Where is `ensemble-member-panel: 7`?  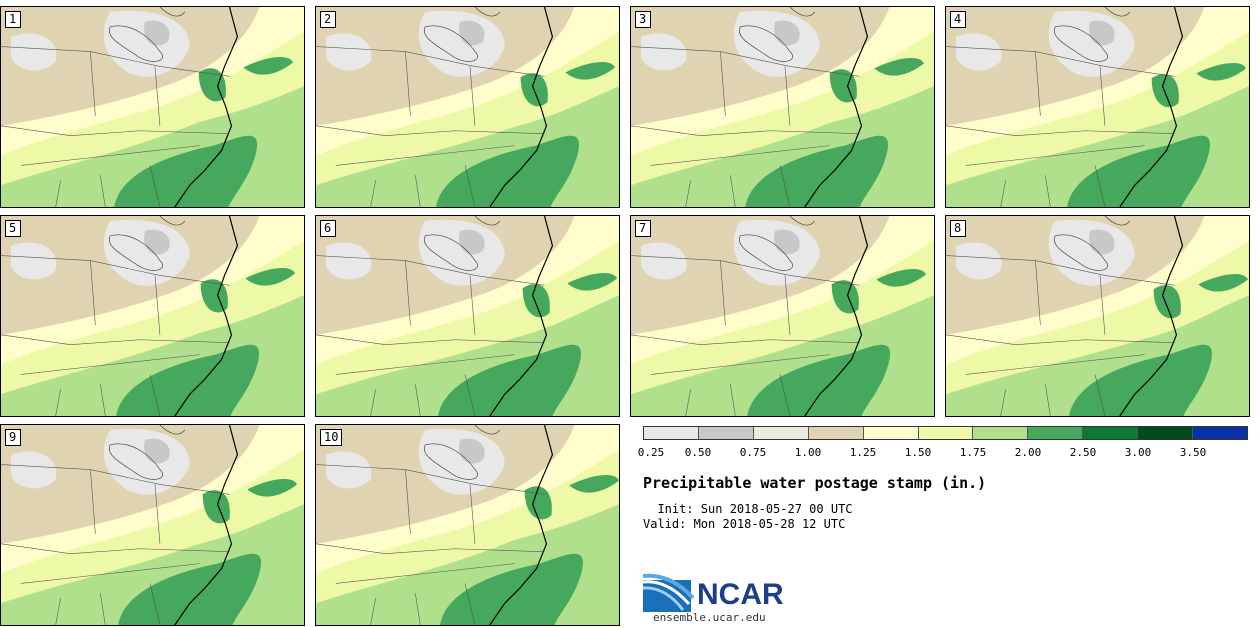
ensemble-member-panel: 7 is located at coordinates (782, 316).